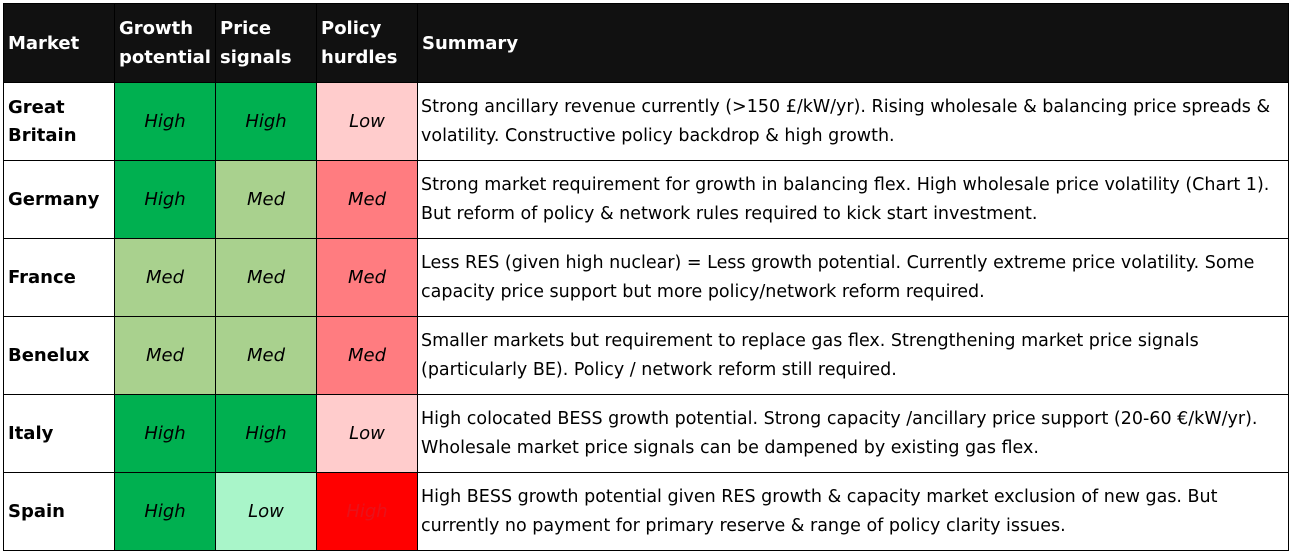 The height and width of the screenshot is (553, 1291). I want to click on header-price-signals: Price signals, so click(266, 43).